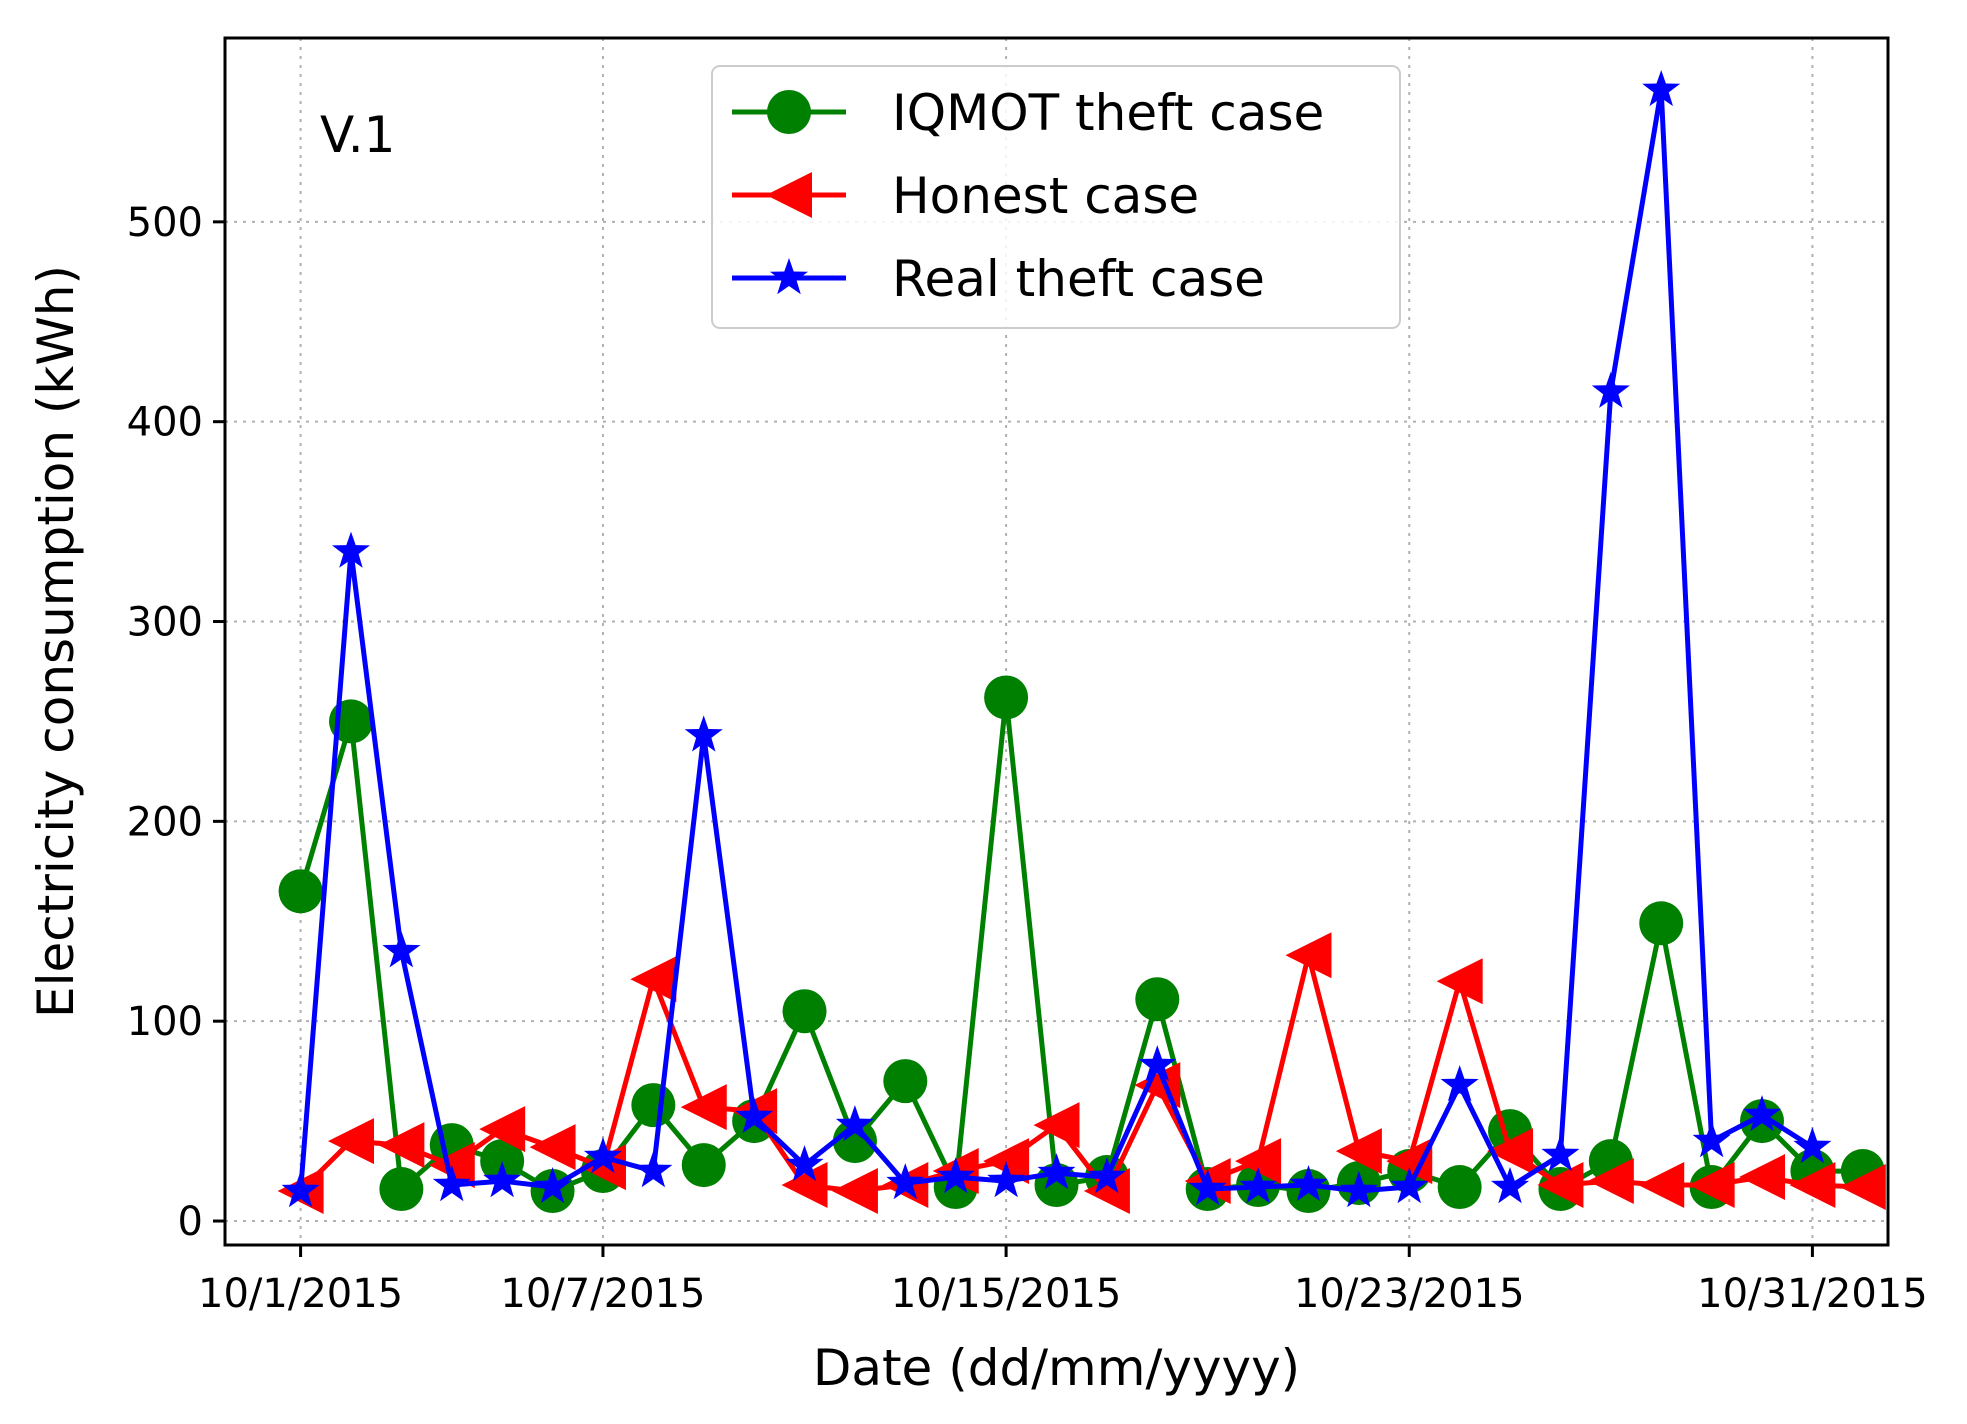 The image size is (1967, 1424). I want to click on legend-entry: IQMOT theft case, so click(1028, 113).